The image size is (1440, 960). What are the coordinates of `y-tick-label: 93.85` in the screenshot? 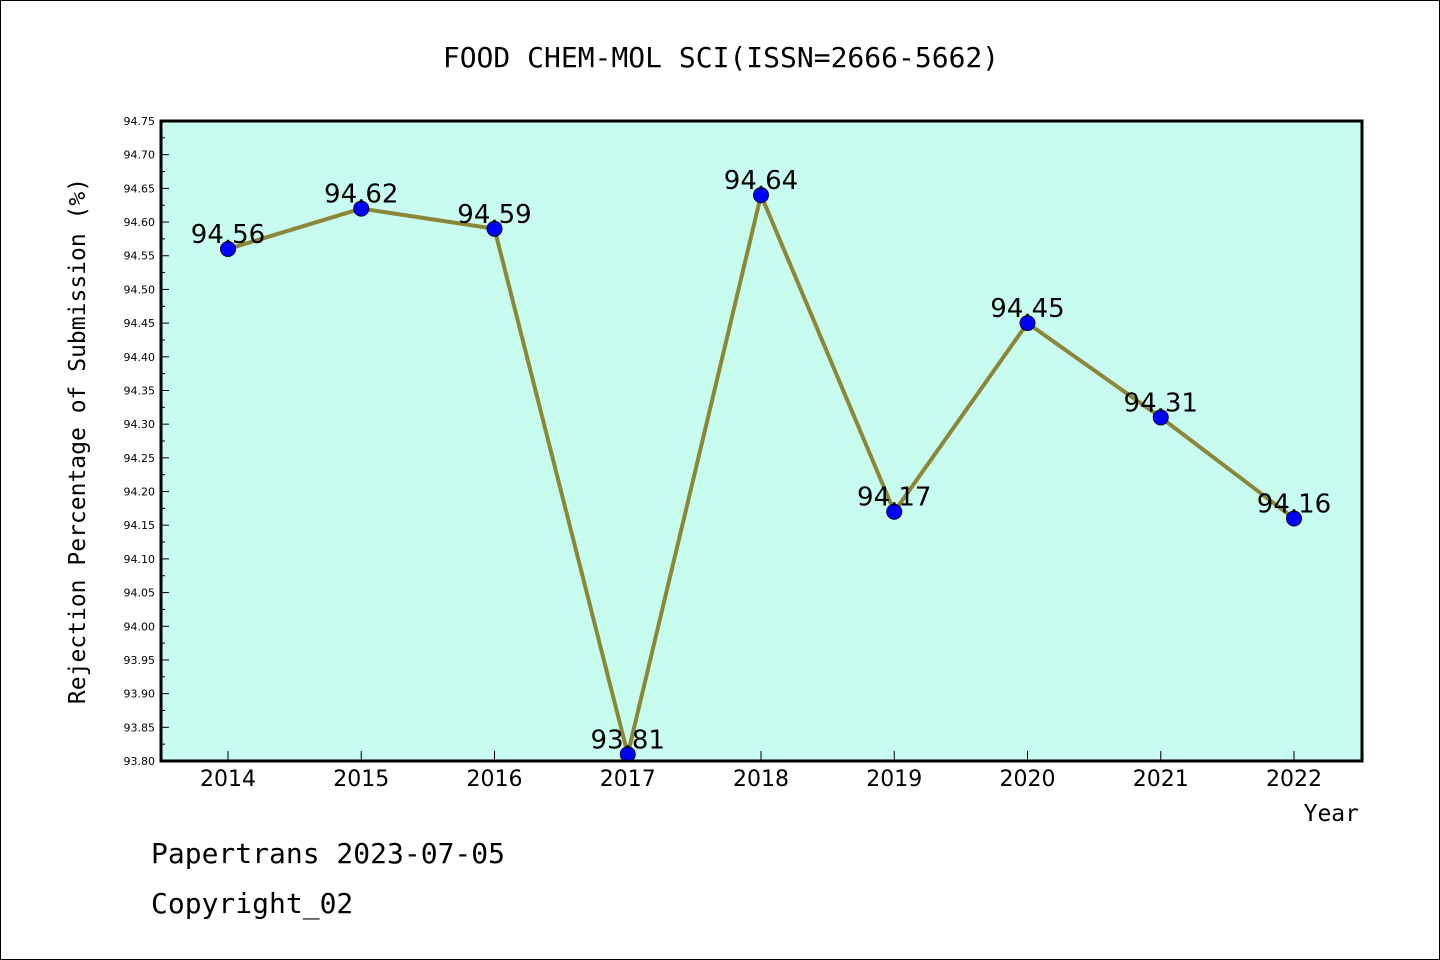 It's located at (140, 727).